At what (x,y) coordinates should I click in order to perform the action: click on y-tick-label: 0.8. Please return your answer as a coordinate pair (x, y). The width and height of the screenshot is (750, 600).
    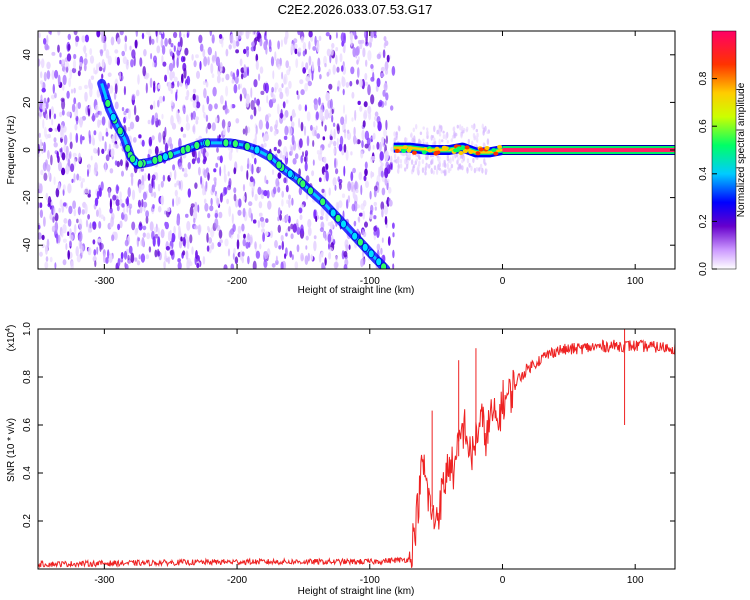
    Looking at the image, I should click on (27, 377).